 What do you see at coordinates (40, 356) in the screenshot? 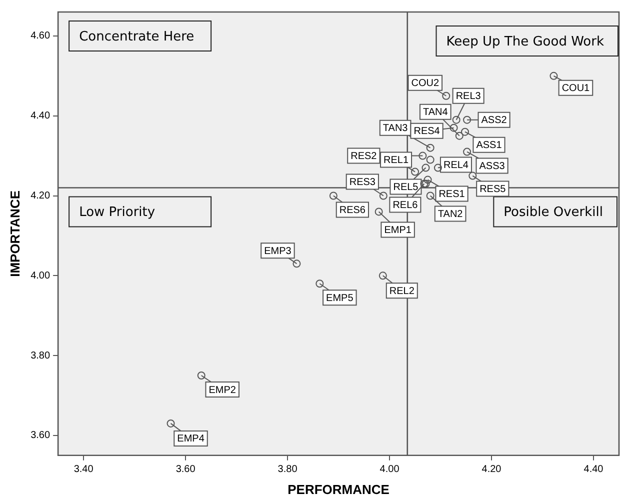
I see `y-tick-label: 3.80` at bounding box center [40, 356].